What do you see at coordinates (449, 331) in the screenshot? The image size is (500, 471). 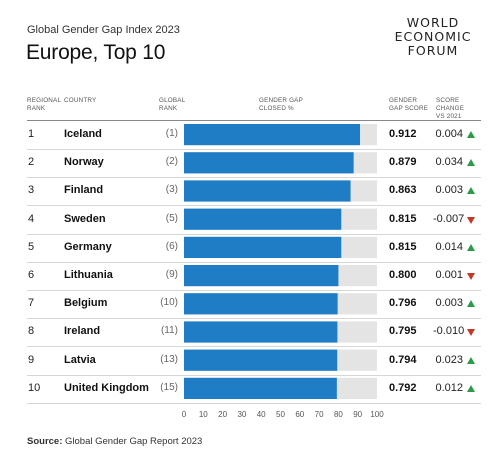 I see `score-change: -0.010` at bounding box center [449, 331].